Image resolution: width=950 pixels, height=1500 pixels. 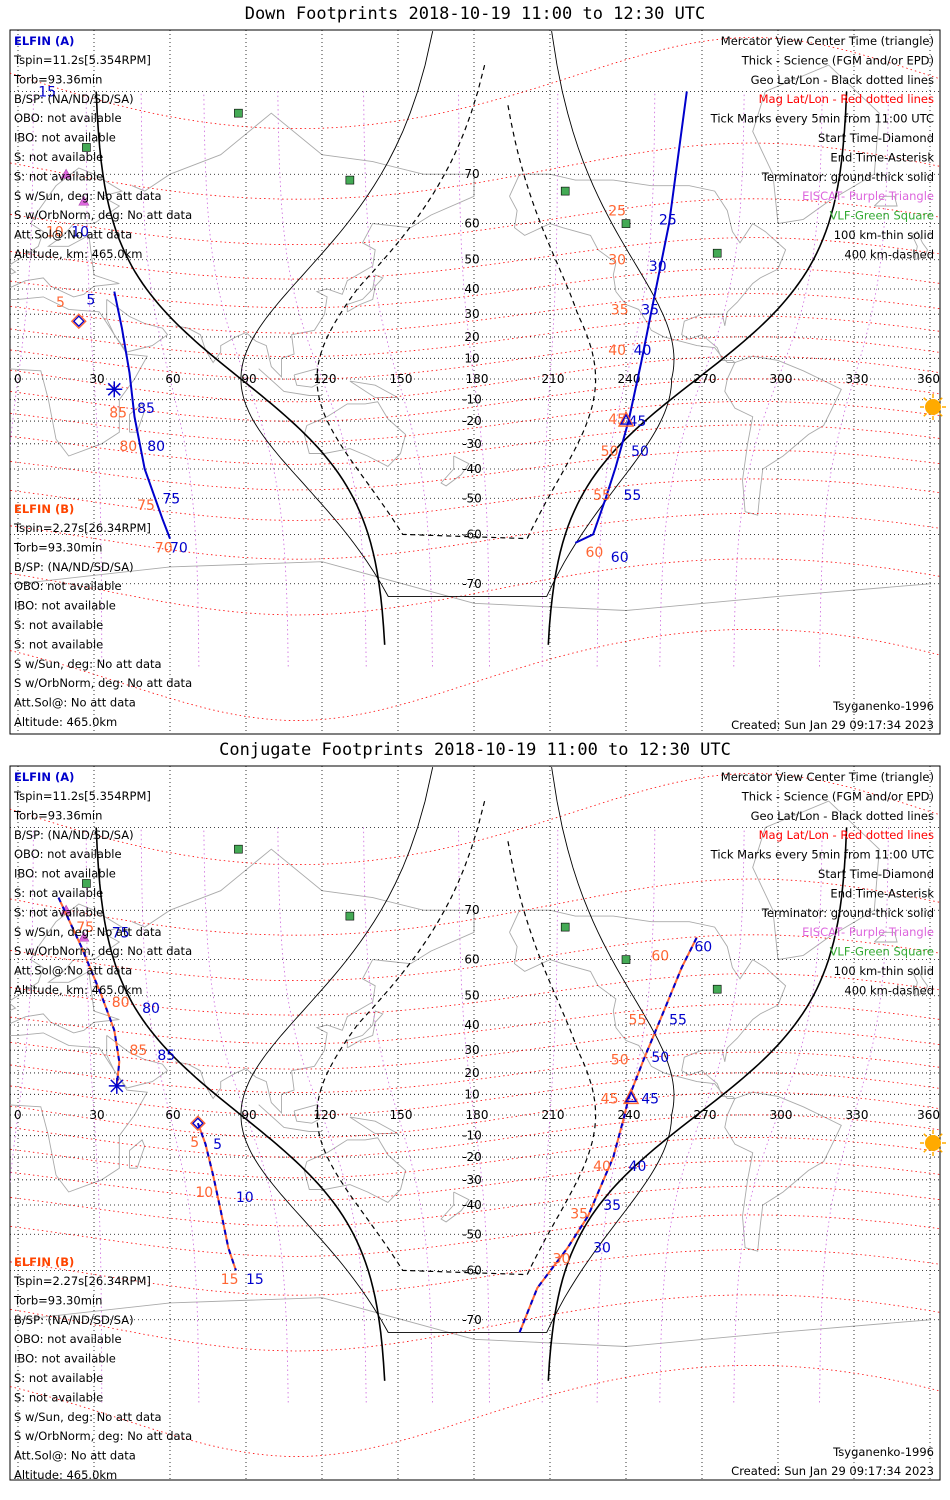 I want to click on elfin-a-info-line: IBO: not available, so click(x=65, y=874).